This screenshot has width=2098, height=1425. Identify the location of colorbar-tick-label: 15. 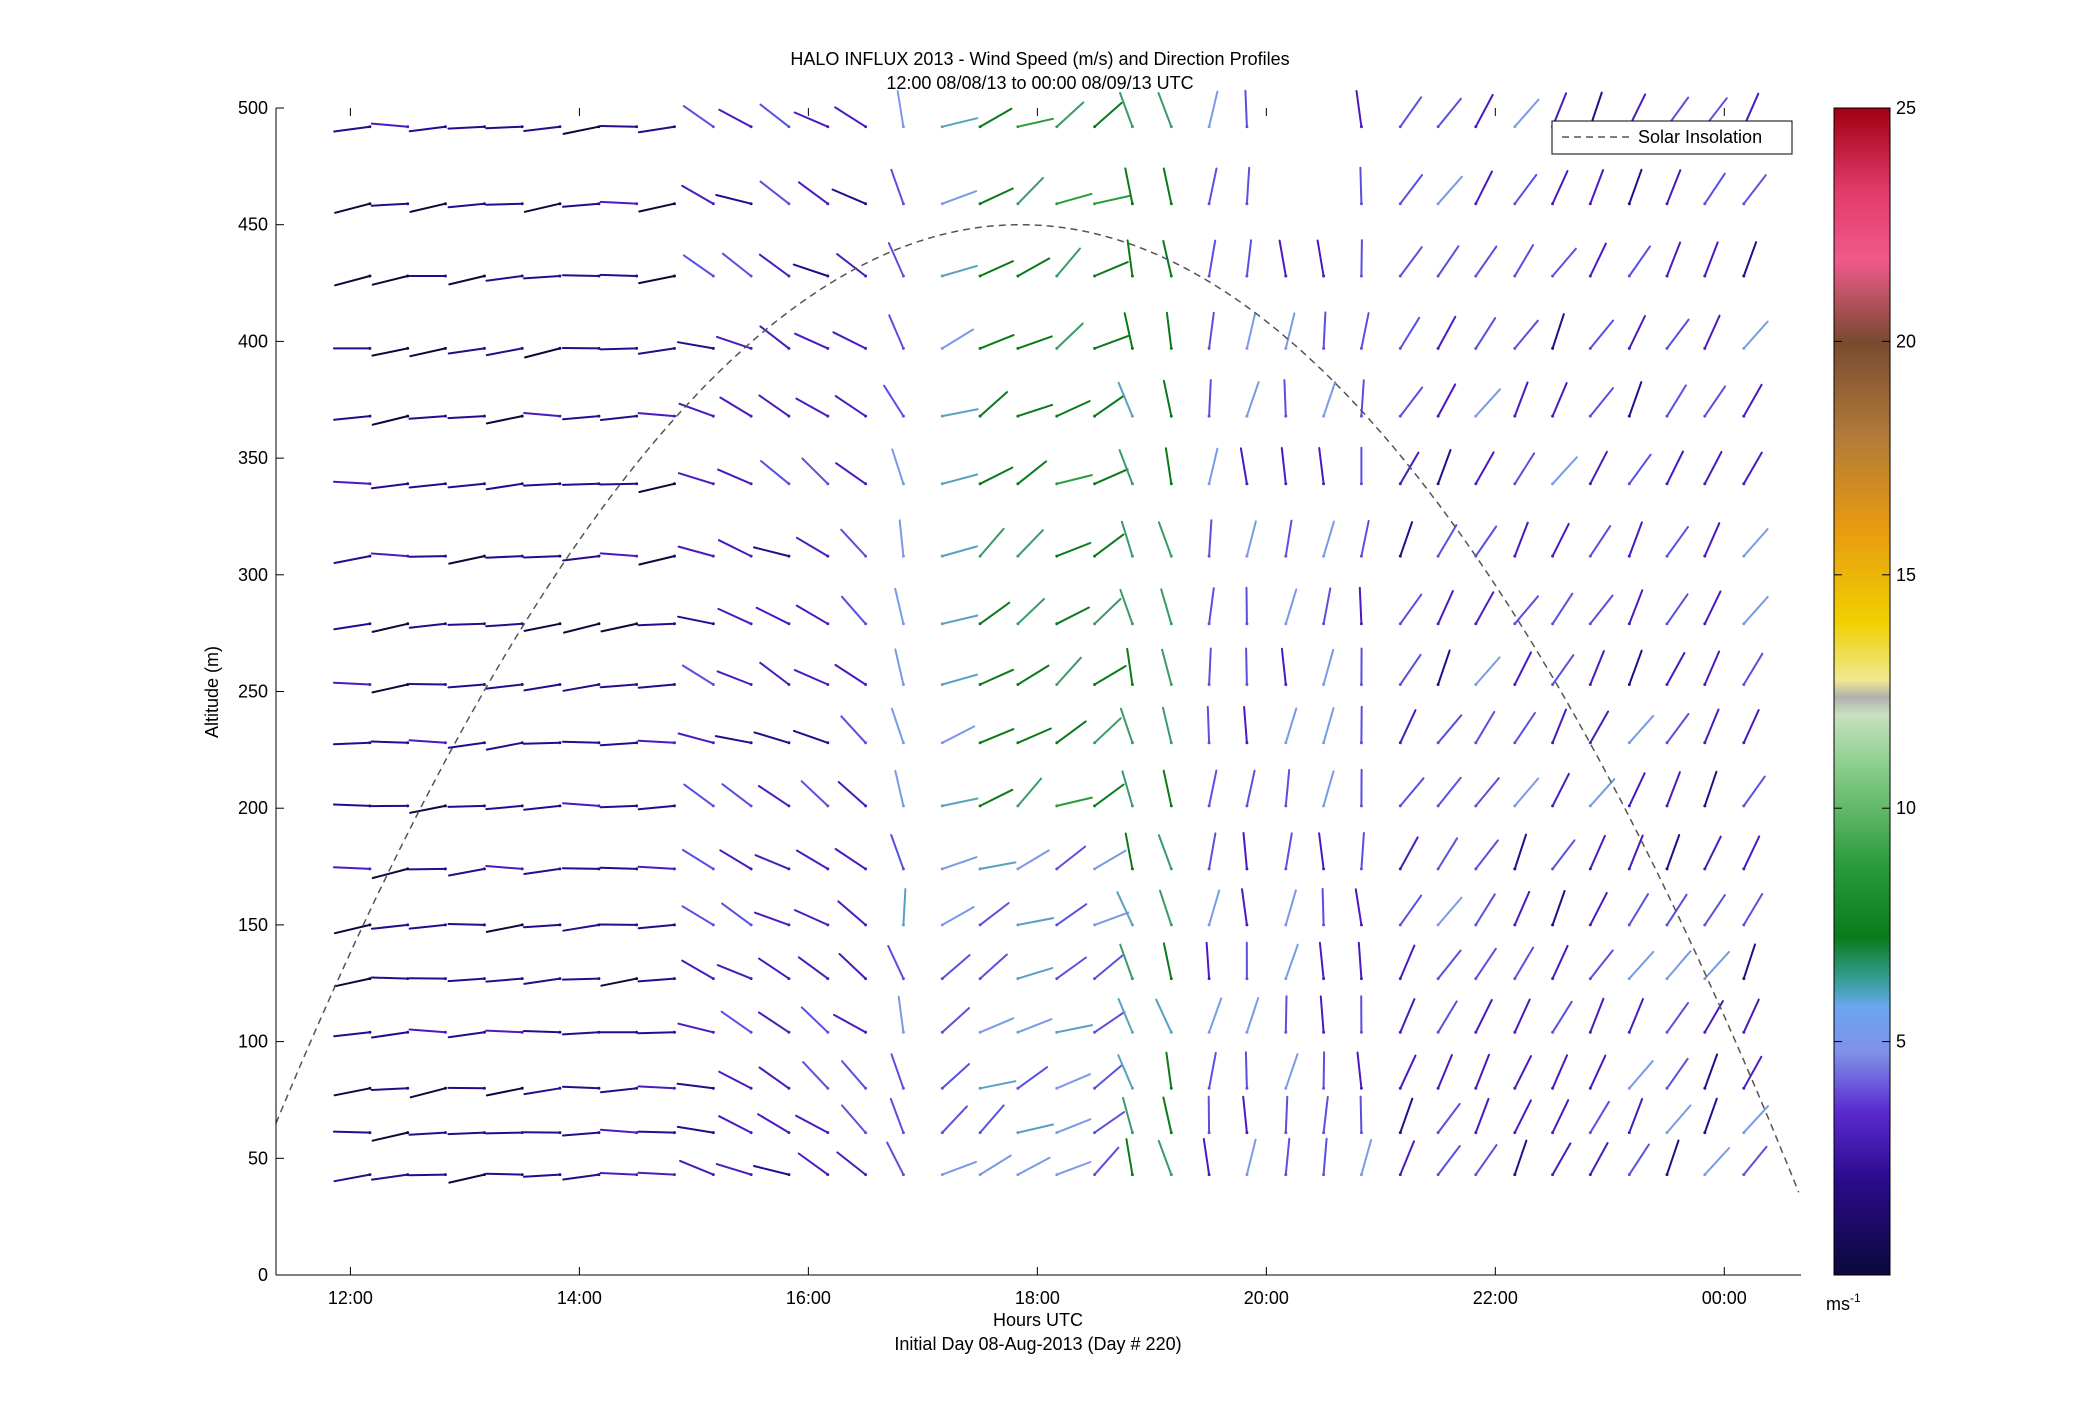
(1906, 575).